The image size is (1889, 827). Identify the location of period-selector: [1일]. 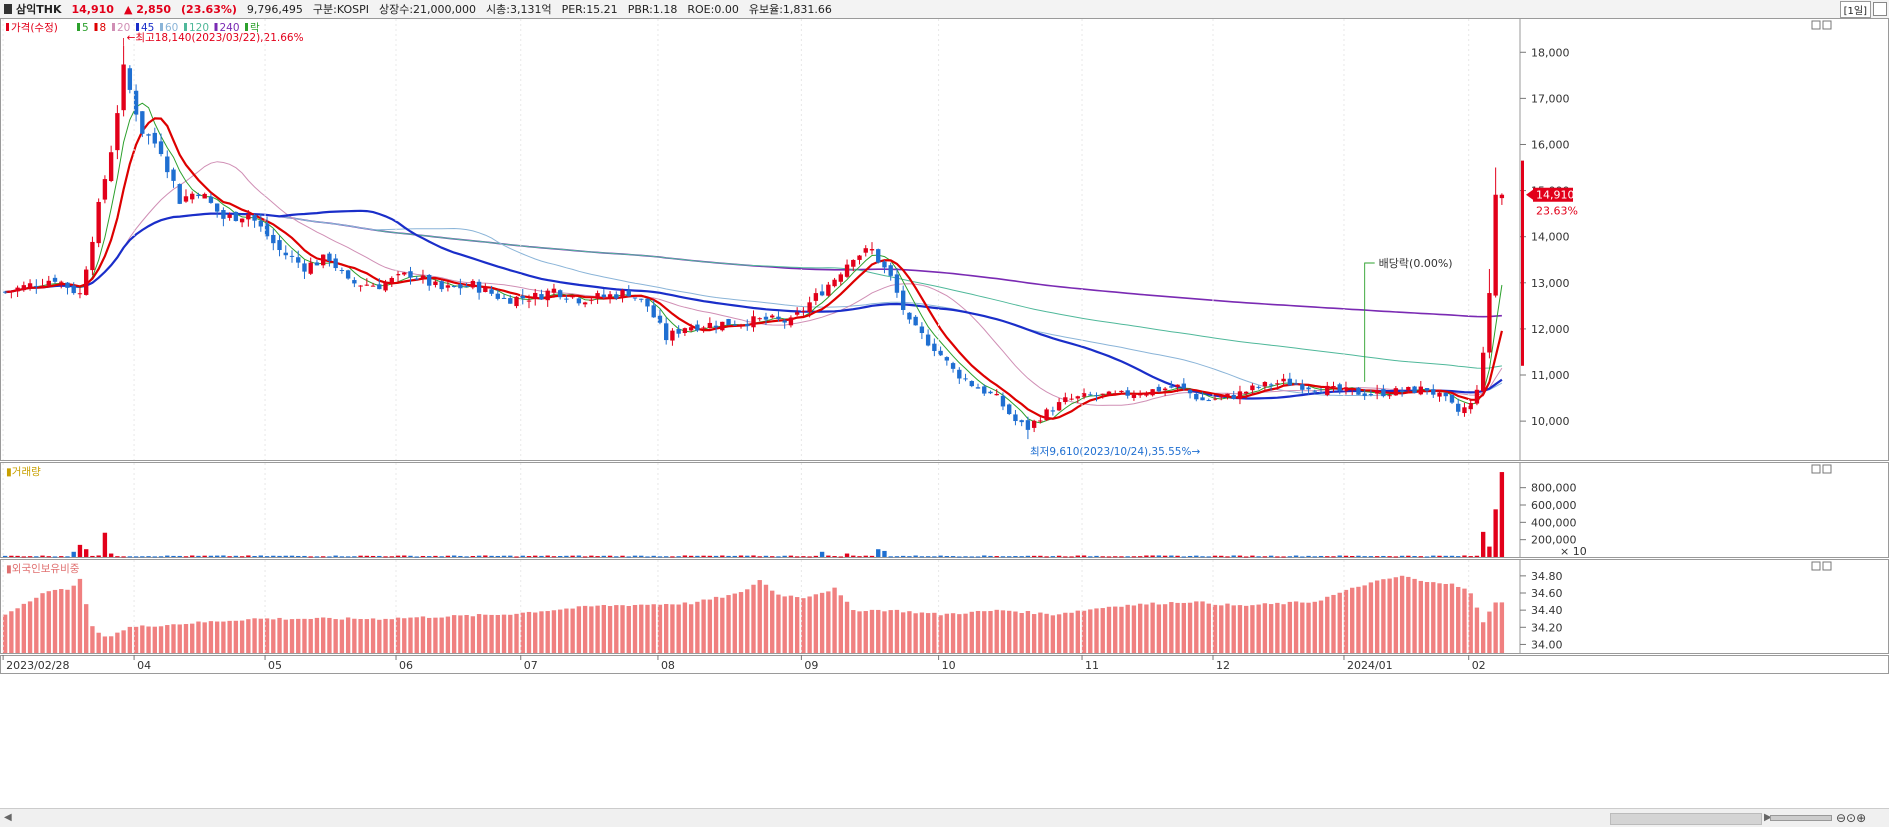
(1855, 9).